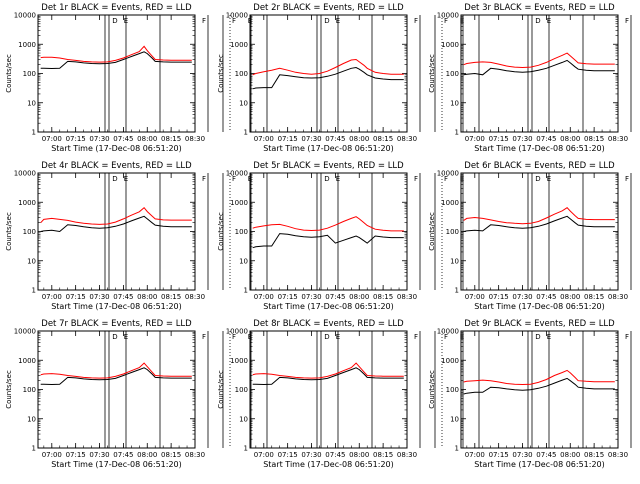 The width and height of the screenshot is (640, 484). Describe the element at coordinates (328, 8) in the screenshot. I see `panel-title: Det 2r BLACK = Events, RED = LLD` at that location.